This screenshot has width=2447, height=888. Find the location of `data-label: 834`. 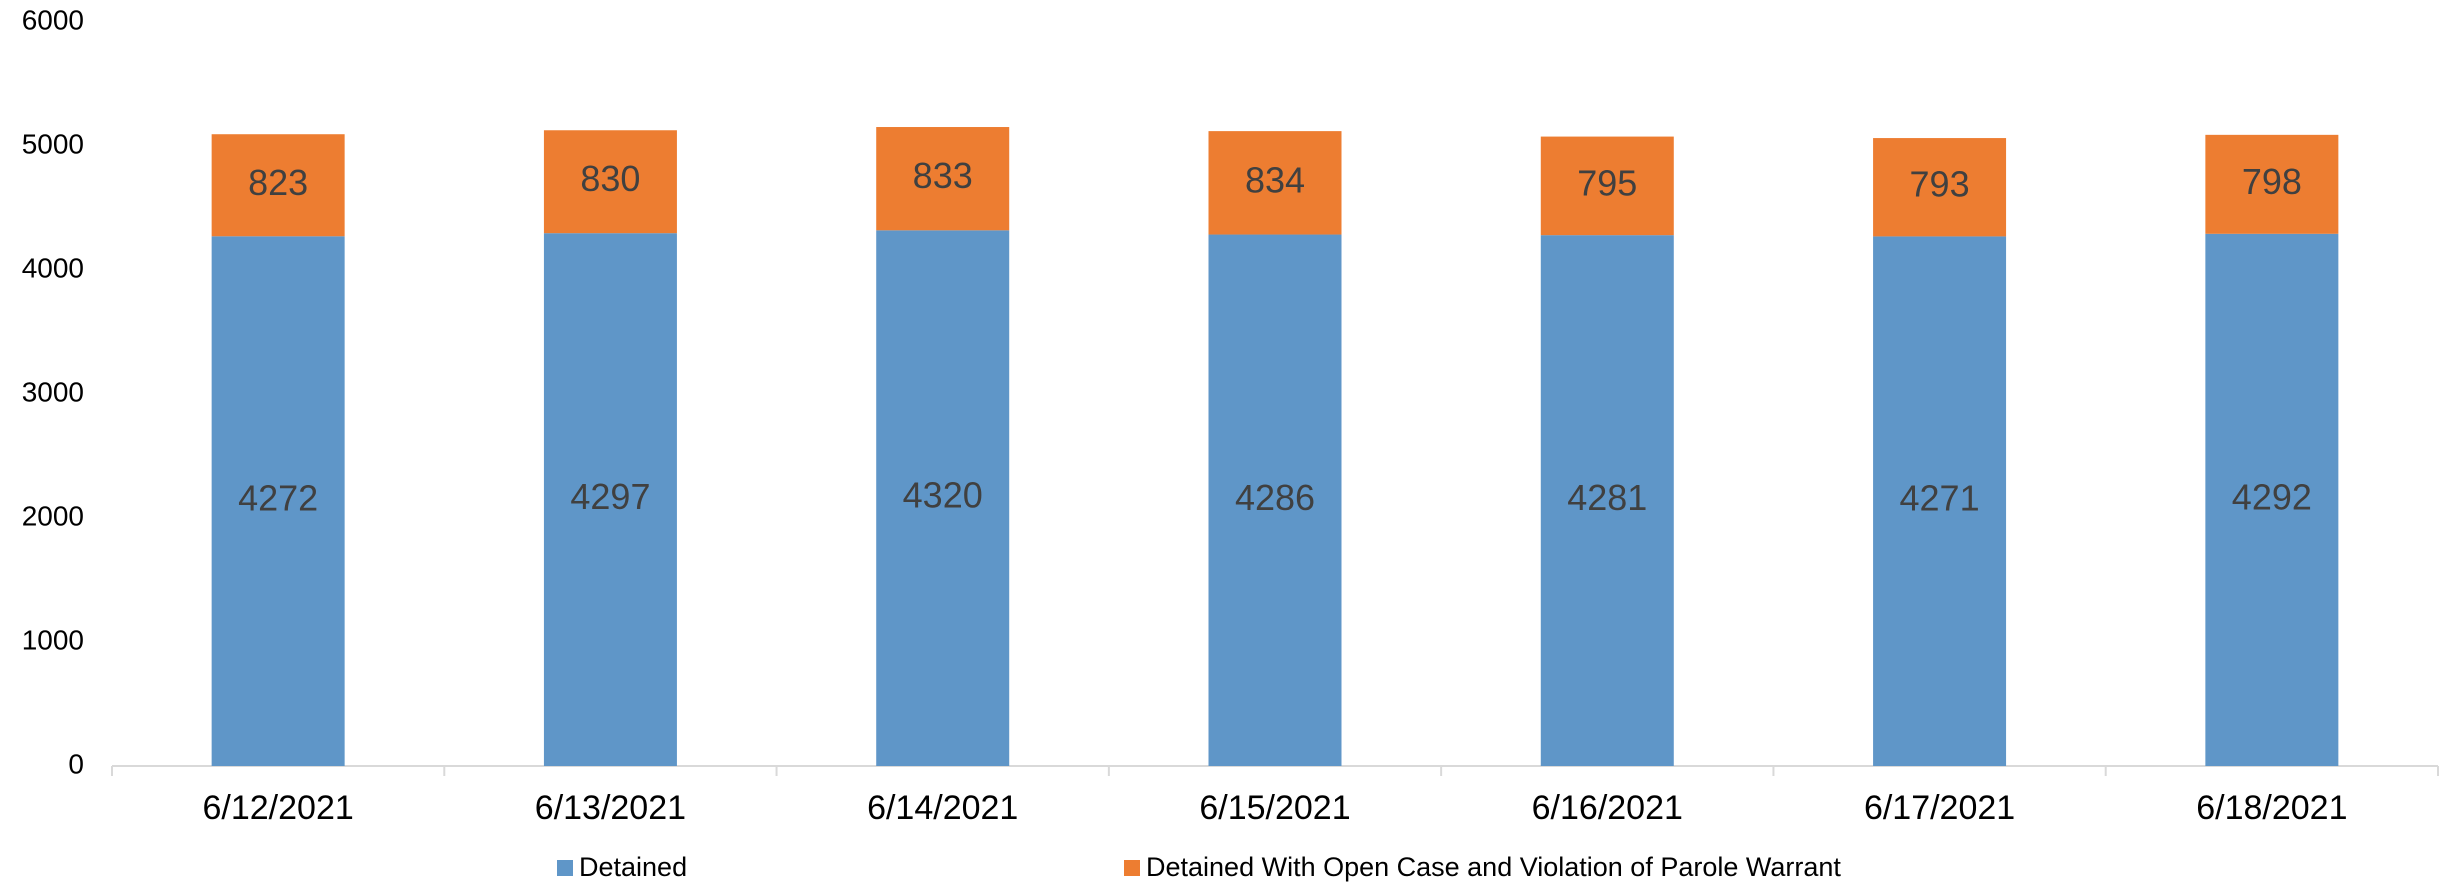

data-label: 834 is located at coordinates (1275, 179).